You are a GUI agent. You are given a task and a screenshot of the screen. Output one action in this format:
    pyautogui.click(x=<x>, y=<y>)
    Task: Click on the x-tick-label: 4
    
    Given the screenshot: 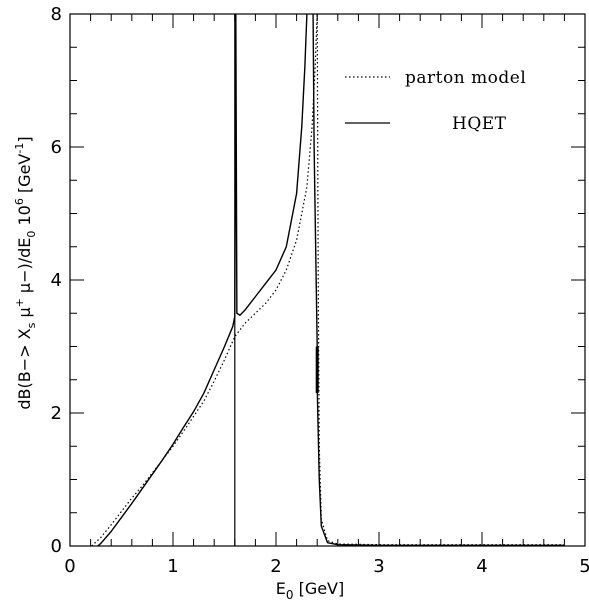 What is the action you would take?
    pyautogui.click(x=481, y=566)
    